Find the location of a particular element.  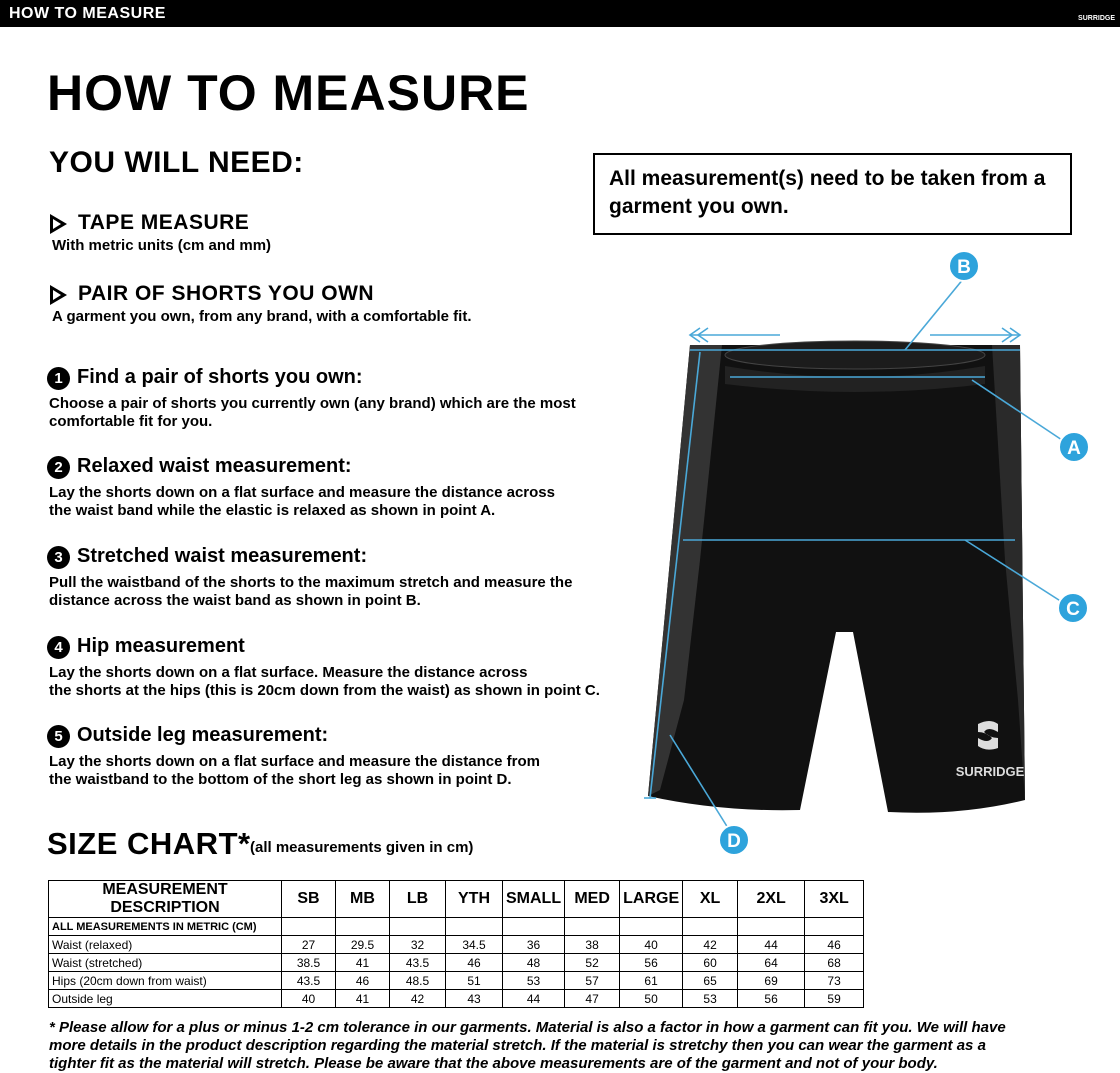

header-cell: 2XL is located at coordinates (771, 899).